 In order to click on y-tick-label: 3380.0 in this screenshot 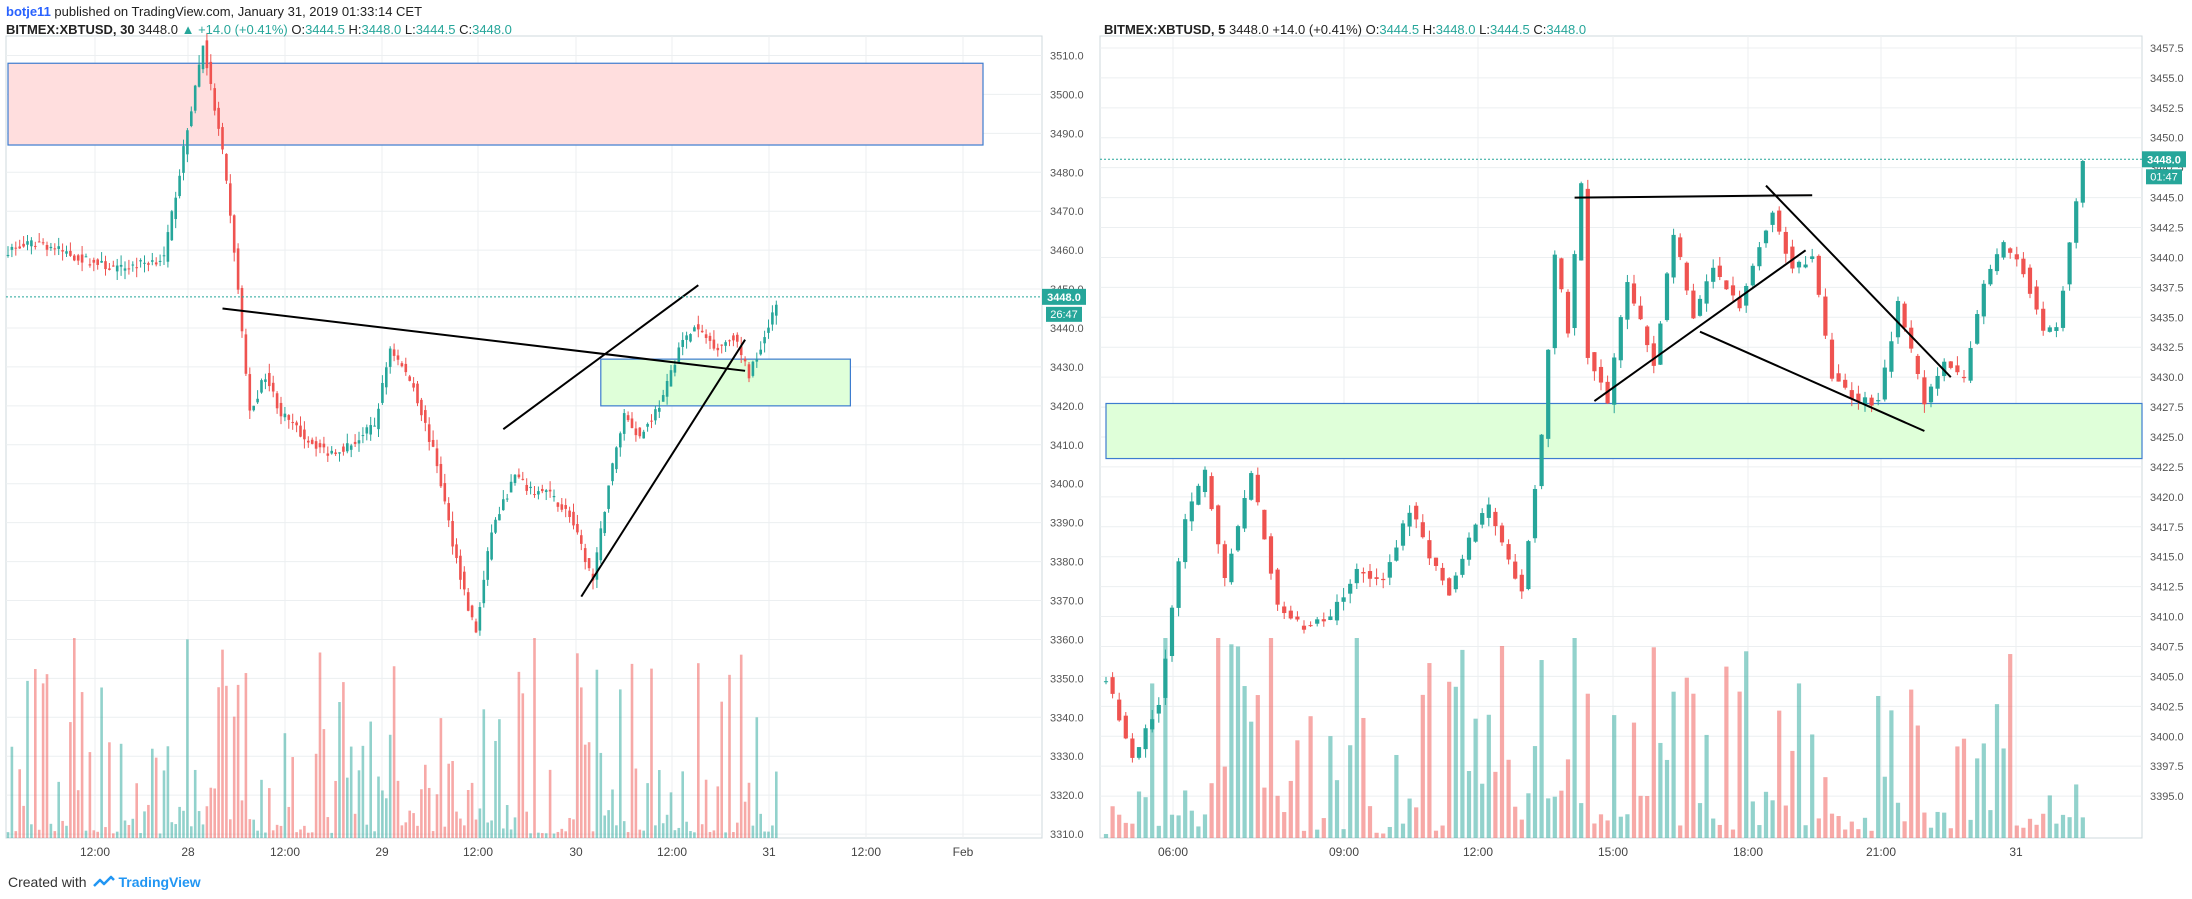, I will do `click(1067, 563)`.